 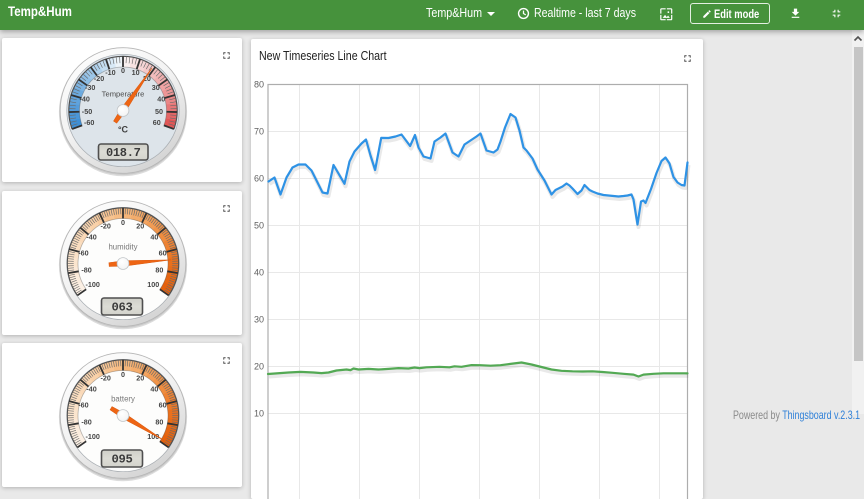 What do you see at coordinates (121, 307) in the screenshot?
I see `svg-text: 063` at bounding box center [121, 307].